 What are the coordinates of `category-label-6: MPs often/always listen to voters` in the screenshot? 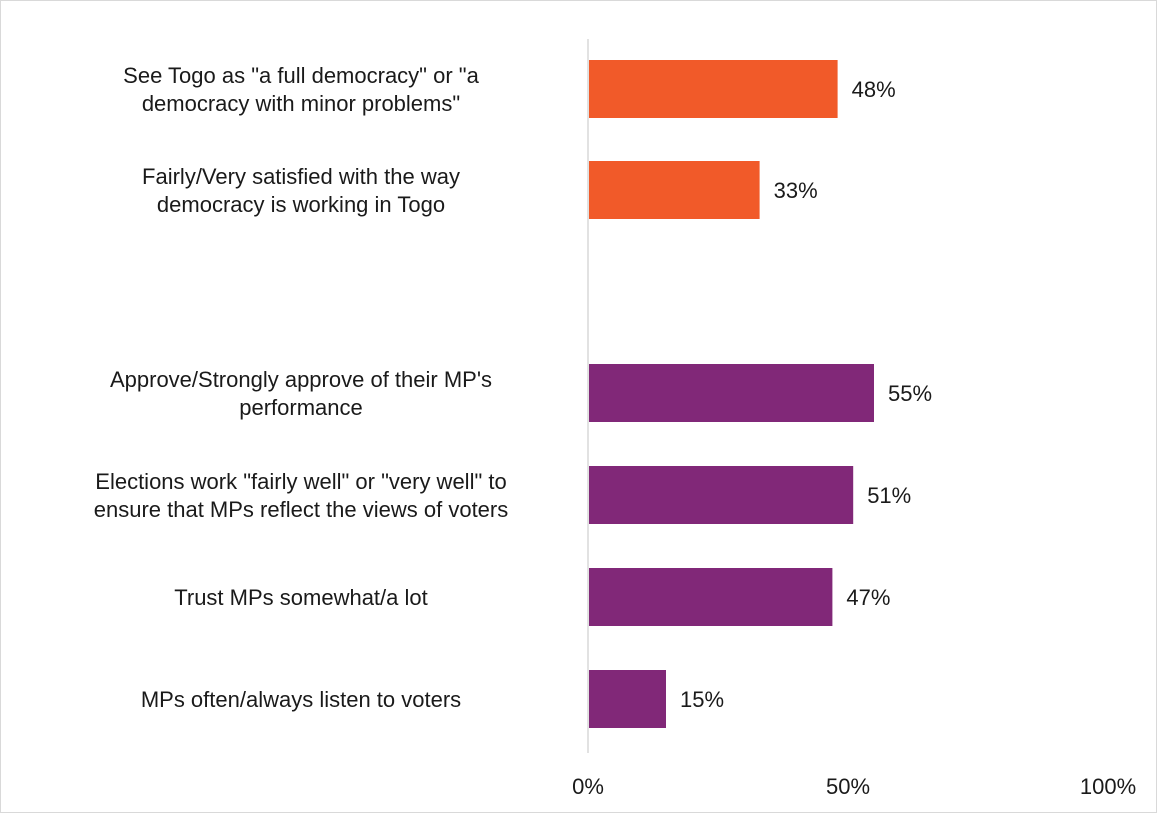 It's located at (301, 699).